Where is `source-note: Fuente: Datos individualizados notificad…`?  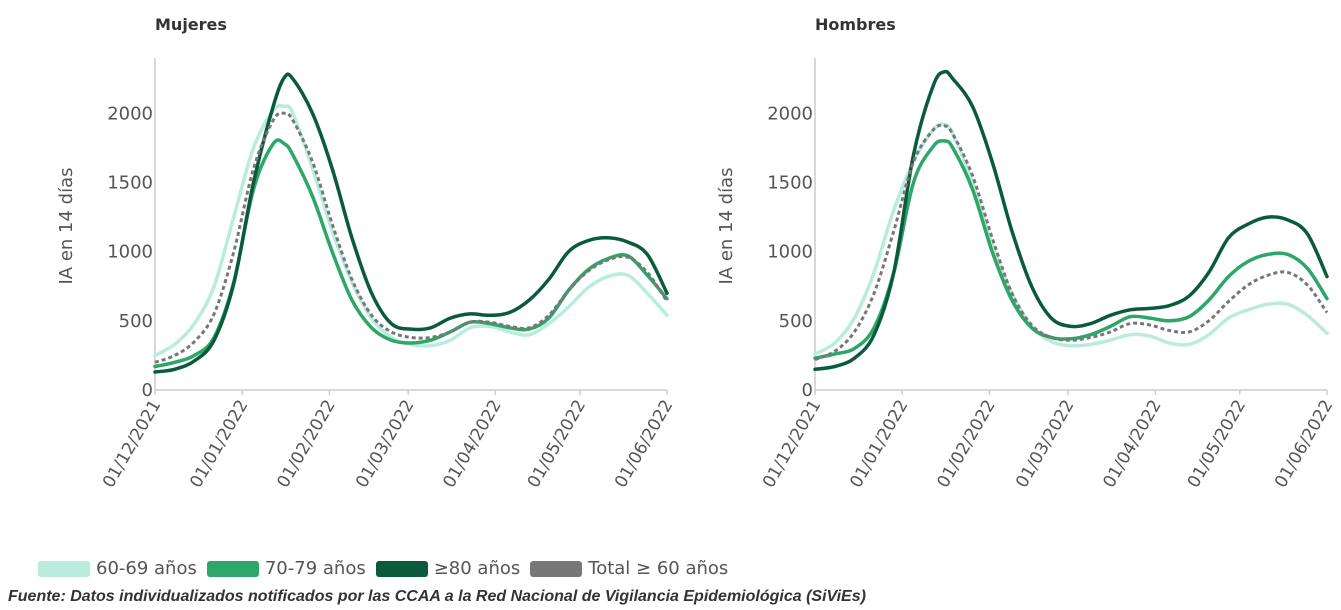 source-note: Fuente: Datos individualizados notificad… is located at coordinates (437, 596).